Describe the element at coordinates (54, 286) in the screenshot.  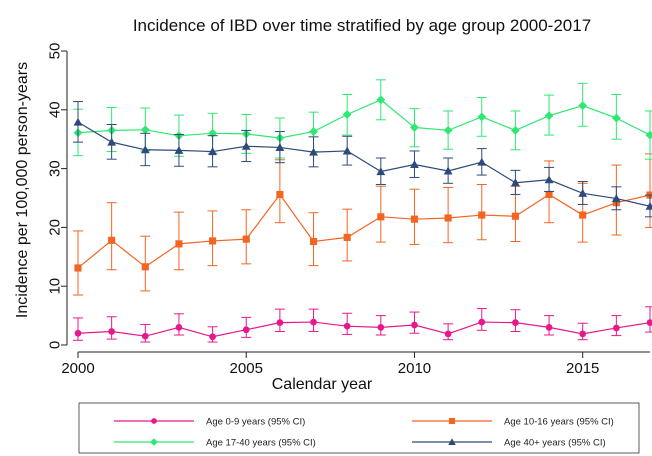
I see `y-tick-label: 10` at that location.